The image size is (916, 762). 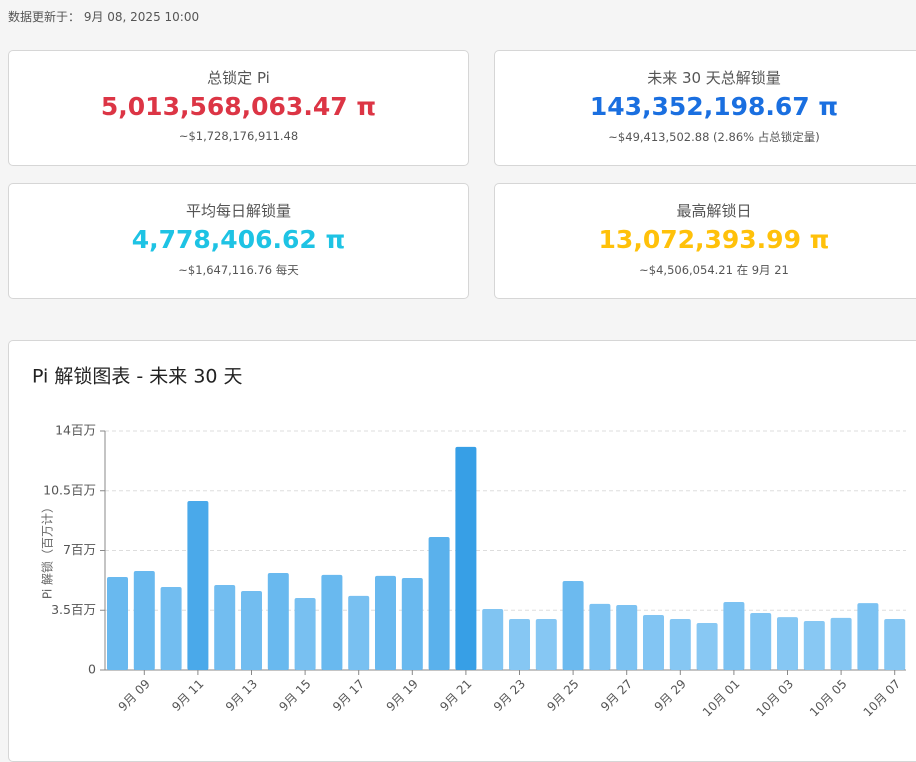 I want to click on x-tick-label: 9月 13, so click(x=241, y=695).